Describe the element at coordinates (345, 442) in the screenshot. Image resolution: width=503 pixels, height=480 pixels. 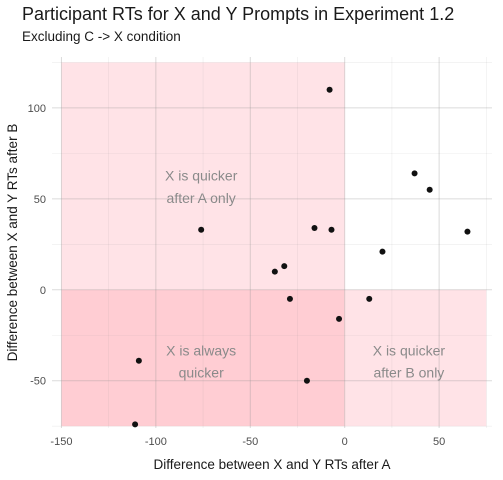
I see `x-tick-label: 0` at that location.